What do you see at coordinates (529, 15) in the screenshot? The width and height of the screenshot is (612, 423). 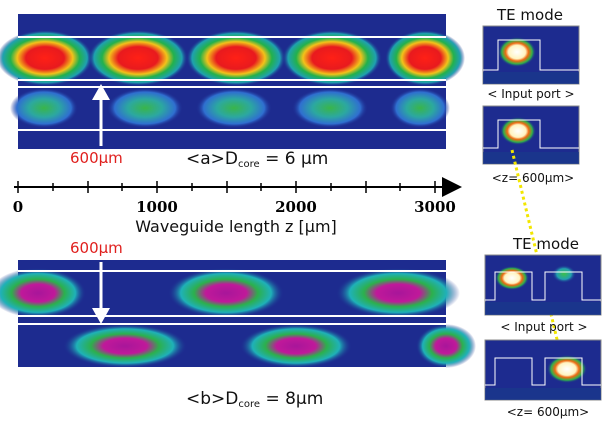 I see `side-a-title: TE mode` at bounding box center [529, 15].